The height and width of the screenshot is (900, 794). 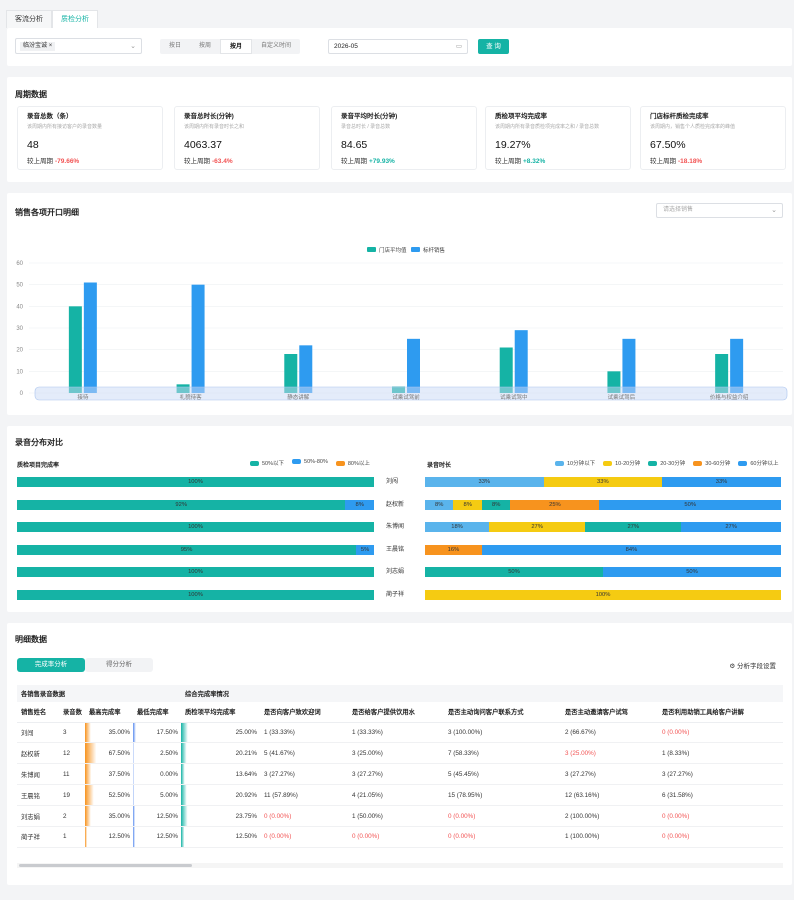 I want to click on cell-c2: 0 (0.00%), so click(x=396, y=837).